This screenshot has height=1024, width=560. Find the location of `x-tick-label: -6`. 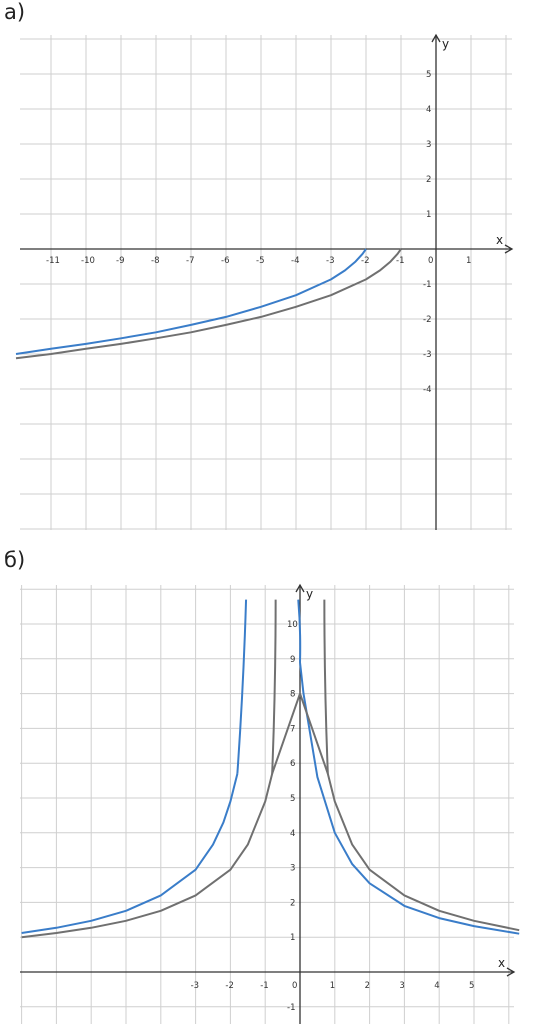

x-tick-label: -6 is located at coordinates (225, 261).